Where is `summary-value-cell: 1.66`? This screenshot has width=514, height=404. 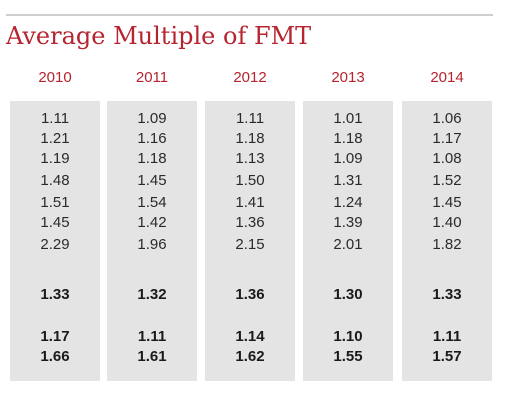
summary-value-cell: 1.66 is located at coordinates (55, 356).